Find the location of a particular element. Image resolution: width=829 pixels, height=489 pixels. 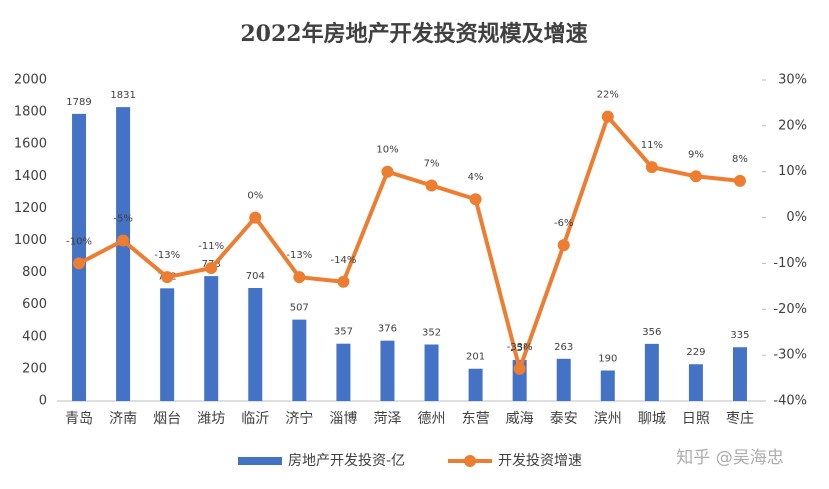

x-tick-label: 枣庄 is located at coordinates (740, 418).